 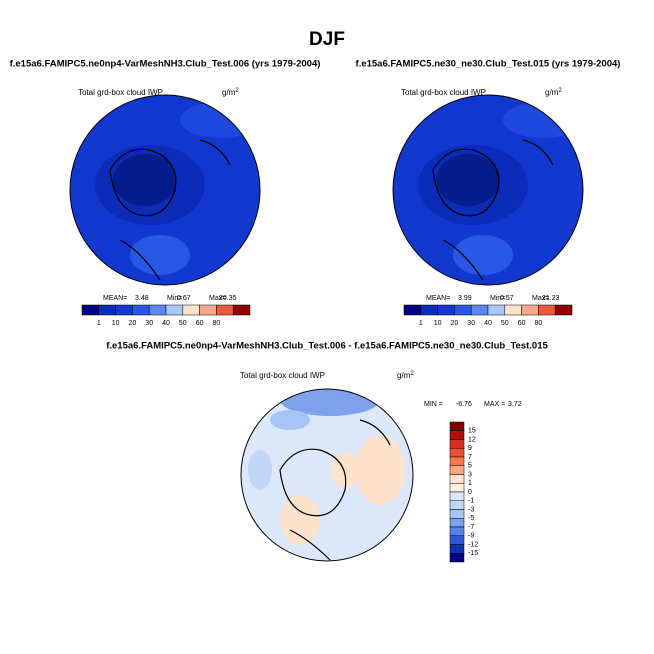 What do you see at coordinates (142, 298) in the screenshot?
I see `stat-value: 3.48` at bounding box center [142, 298].